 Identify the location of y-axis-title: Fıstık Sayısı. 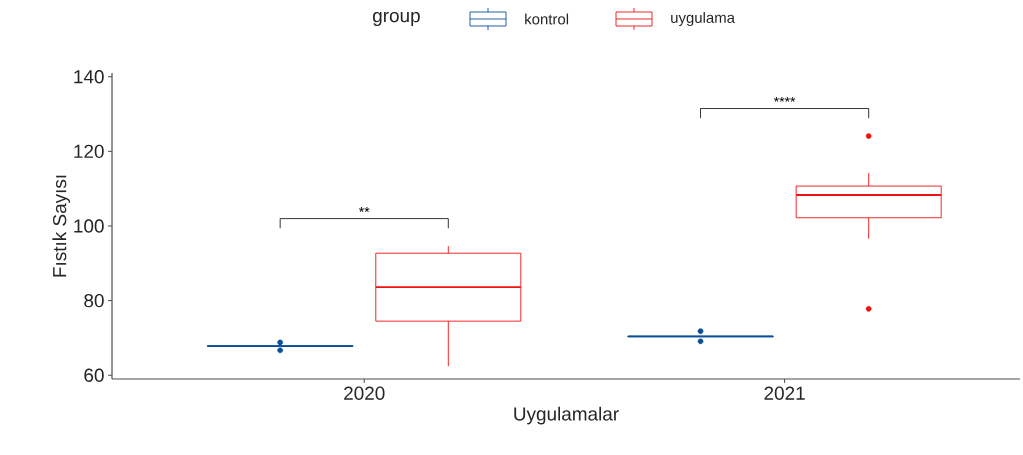
(61, 226).